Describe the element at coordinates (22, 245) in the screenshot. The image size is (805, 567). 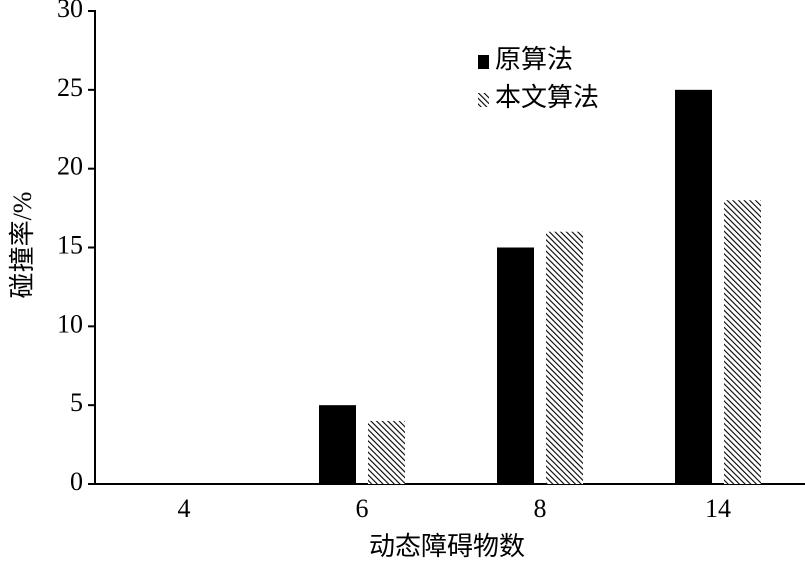
I see `y-axis-label: 碰撞率/%` at that location.